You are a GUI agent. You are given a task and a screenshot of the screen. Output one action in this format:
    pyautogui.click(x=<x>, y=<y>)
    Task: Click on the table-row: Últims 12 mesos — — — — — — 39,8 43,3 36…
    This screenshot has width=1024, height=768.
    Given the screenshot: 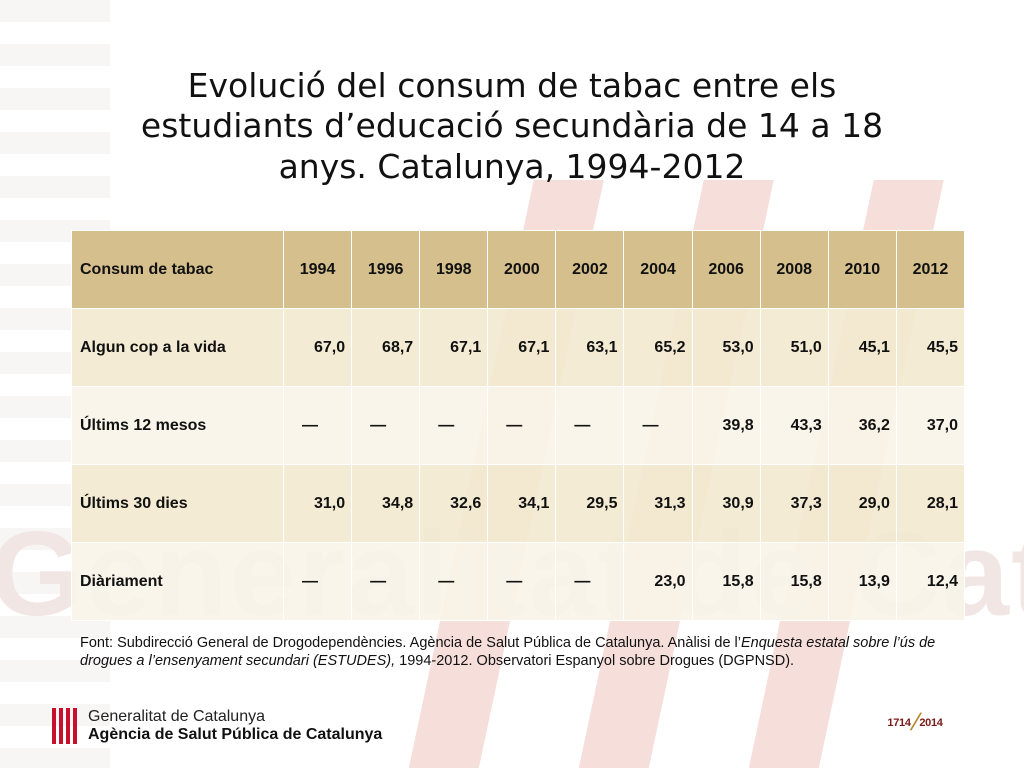 What is the action you would take?
    pyautogui.click(x=518, y=425)
    